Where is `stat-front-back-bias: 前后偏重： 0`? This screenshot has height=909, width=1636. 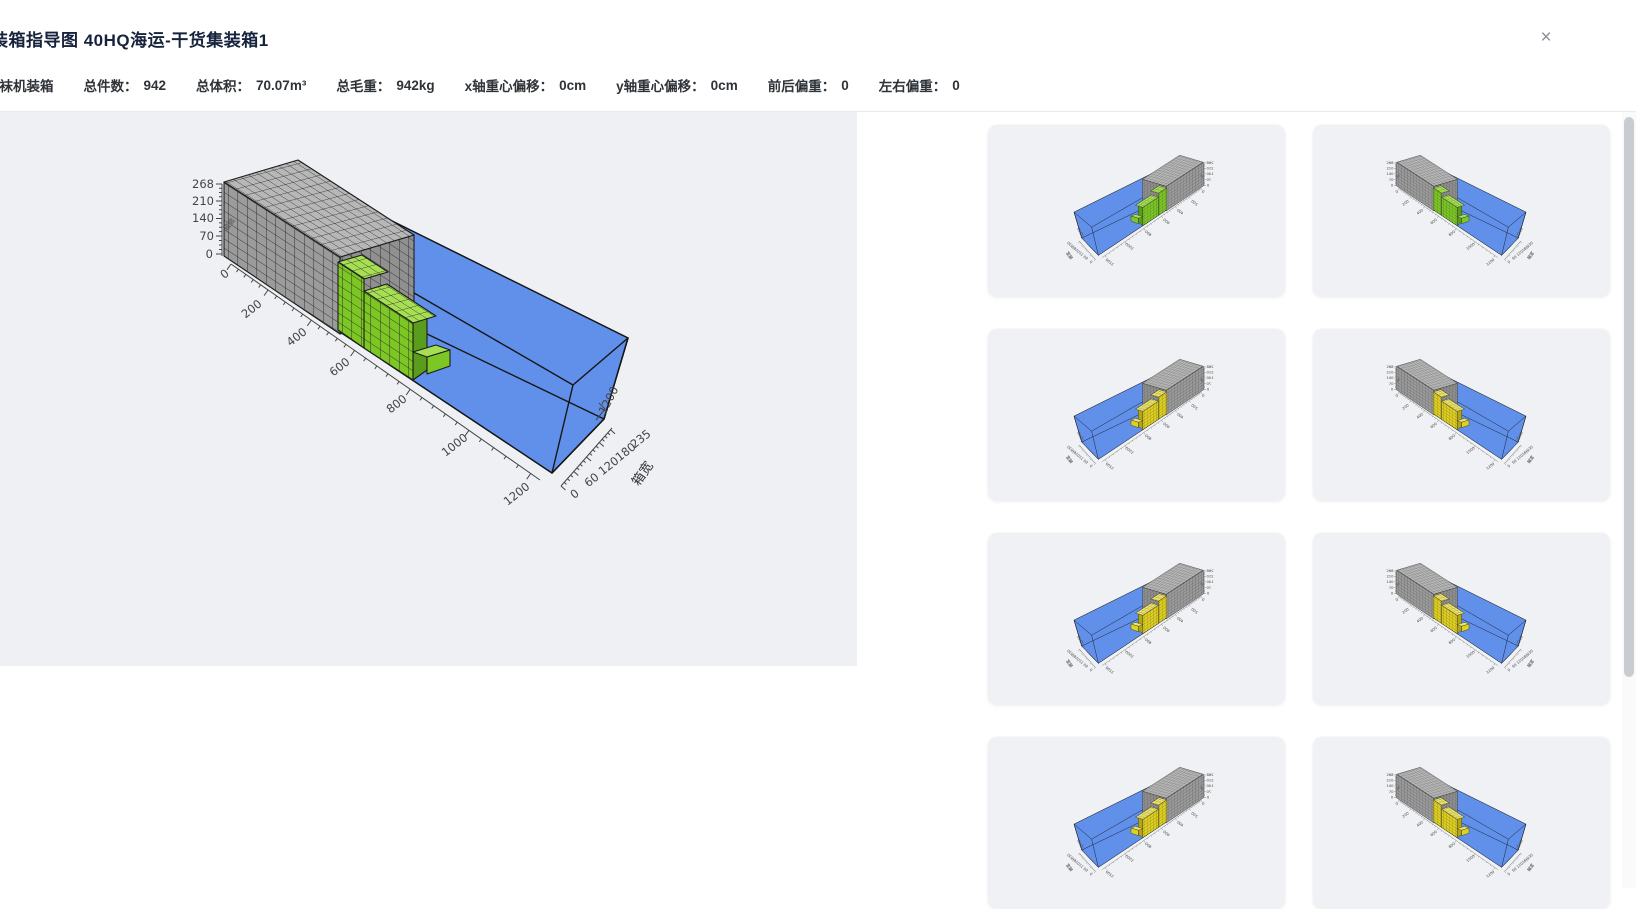
stat-front-back-bias: 前后偏重： 0 is located at coordinates (808, 86).